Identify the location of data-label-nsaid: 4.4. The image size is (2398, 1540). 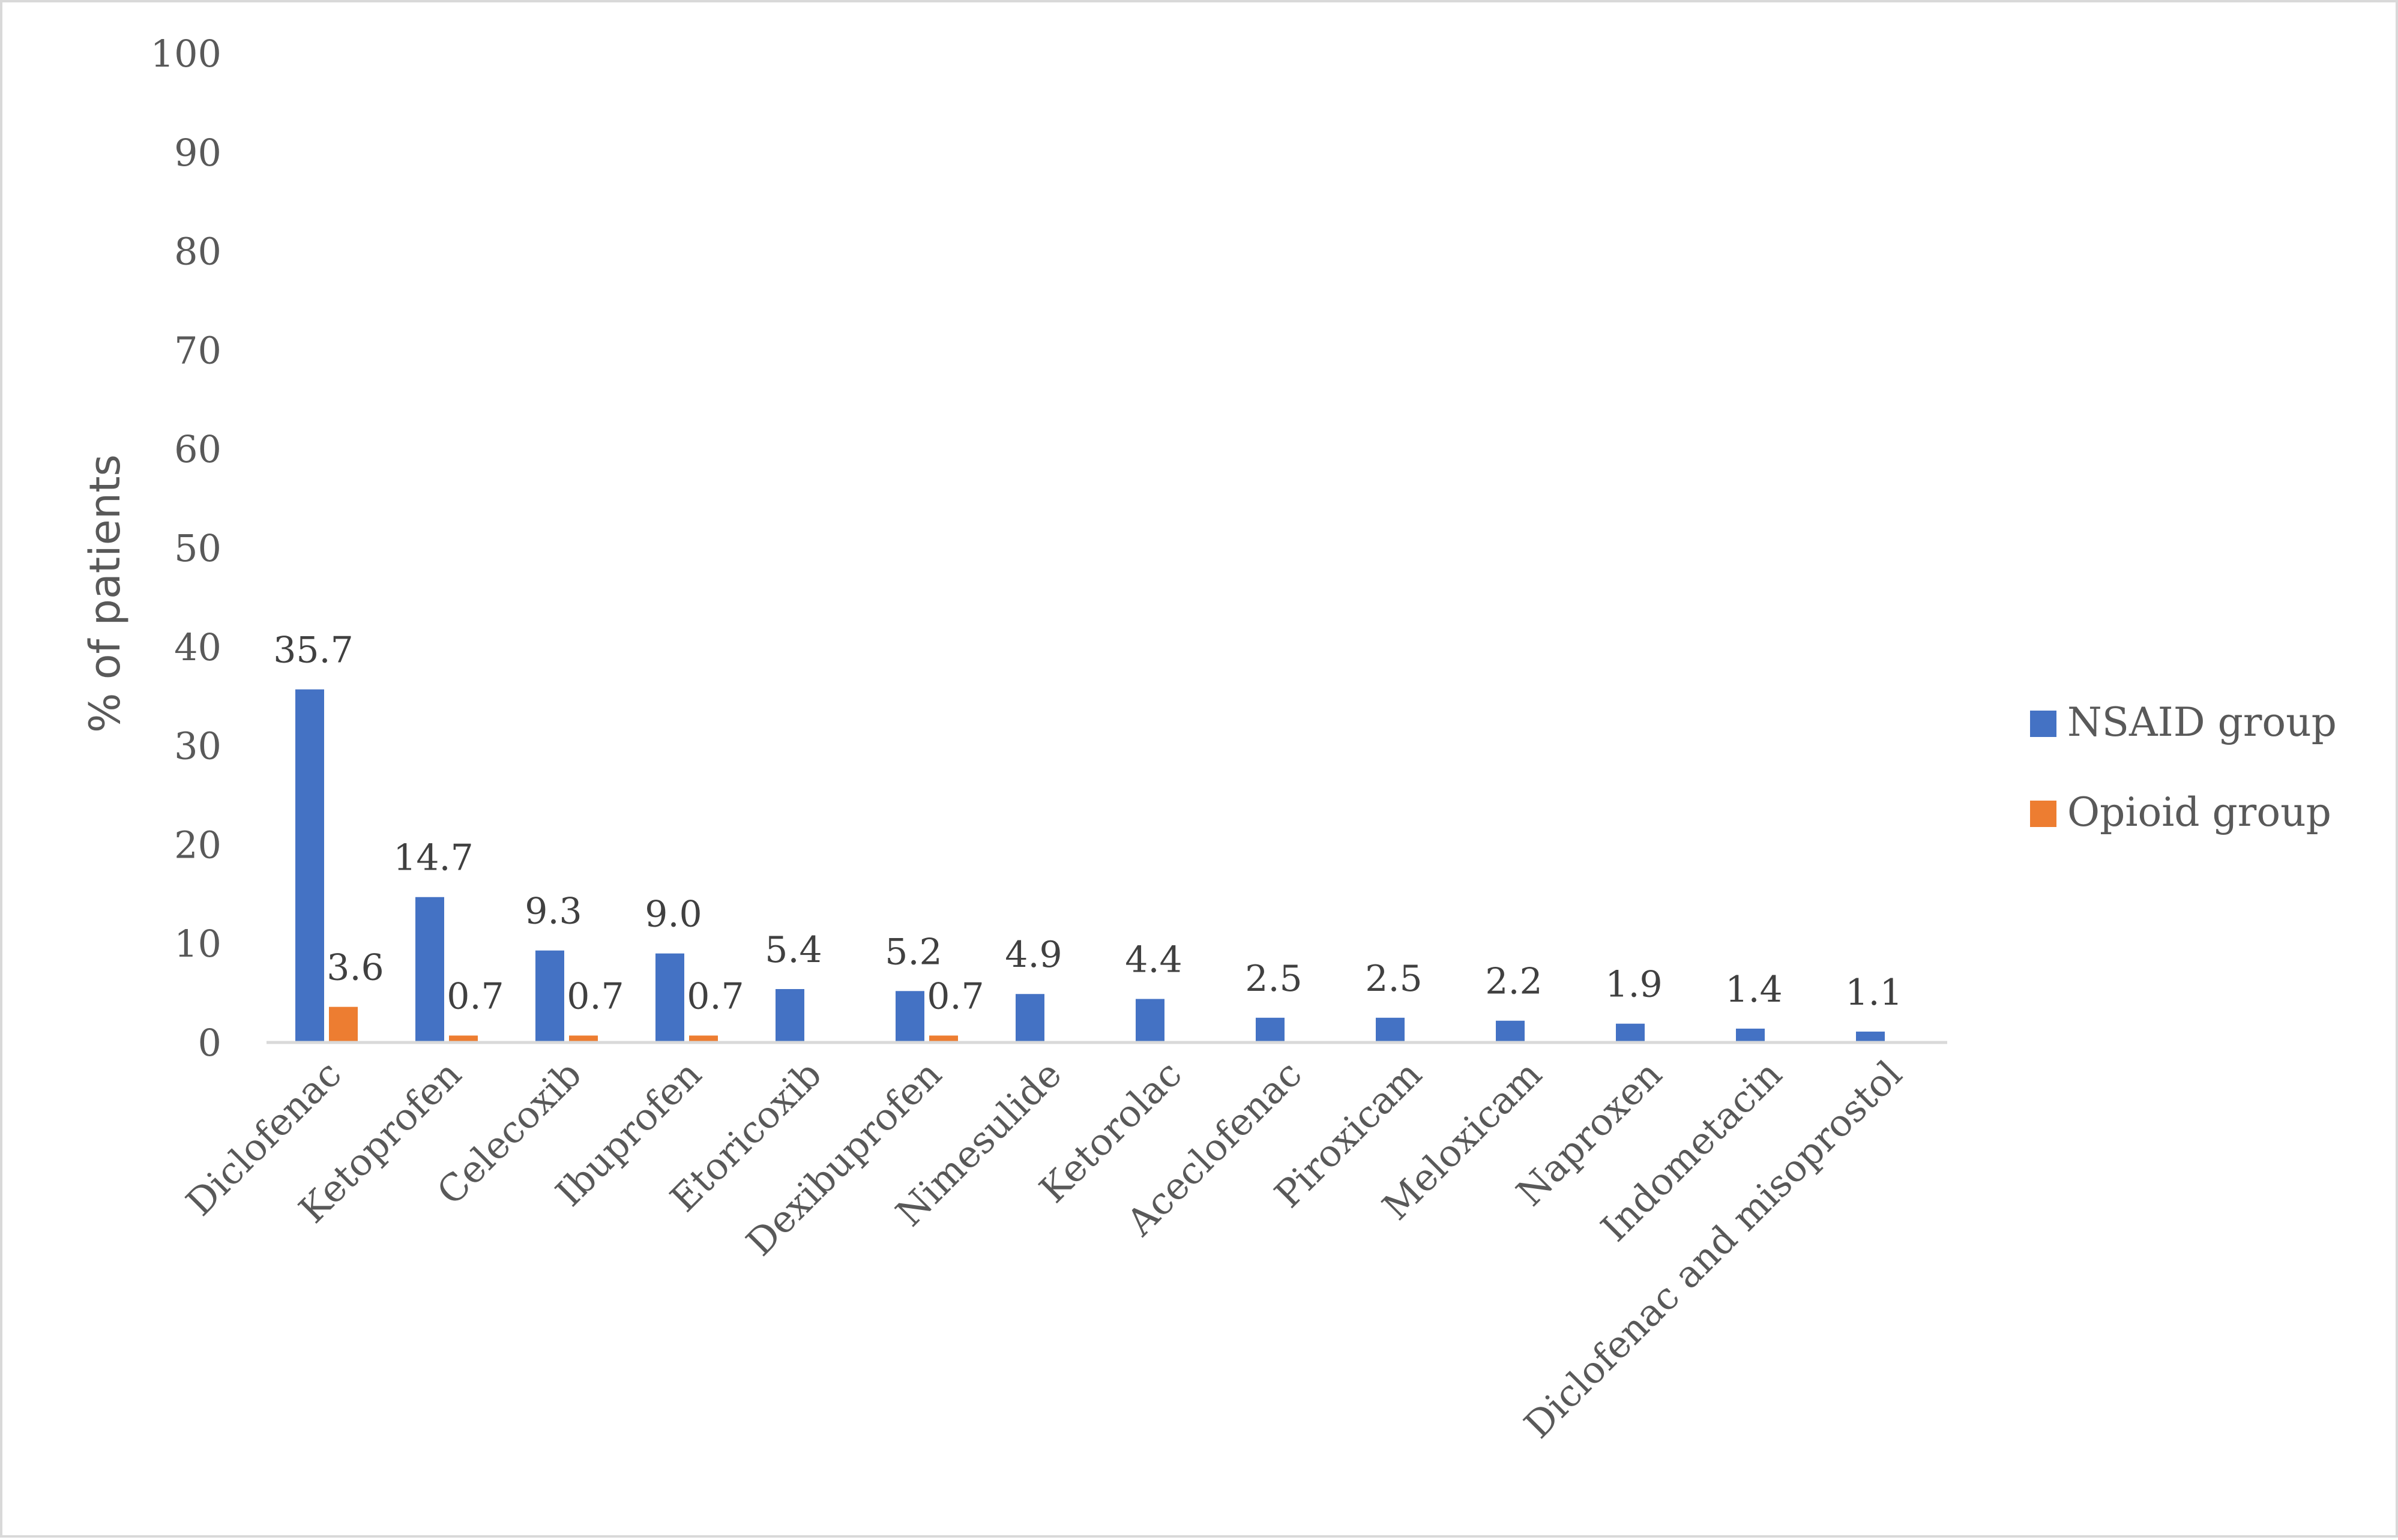
(1153, 960).